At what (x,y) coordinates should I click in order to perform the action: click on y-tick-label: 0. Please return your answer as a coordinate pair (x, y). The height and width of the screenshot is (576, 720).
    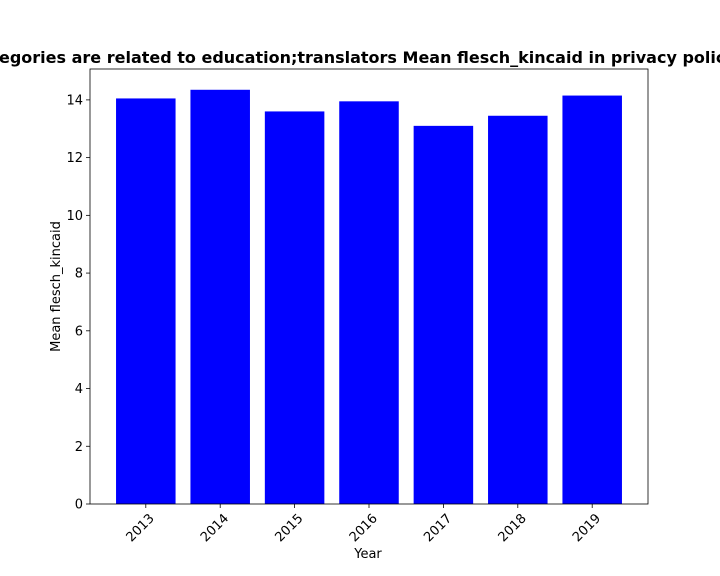
    Looking at the image, I should click on (79, 505).